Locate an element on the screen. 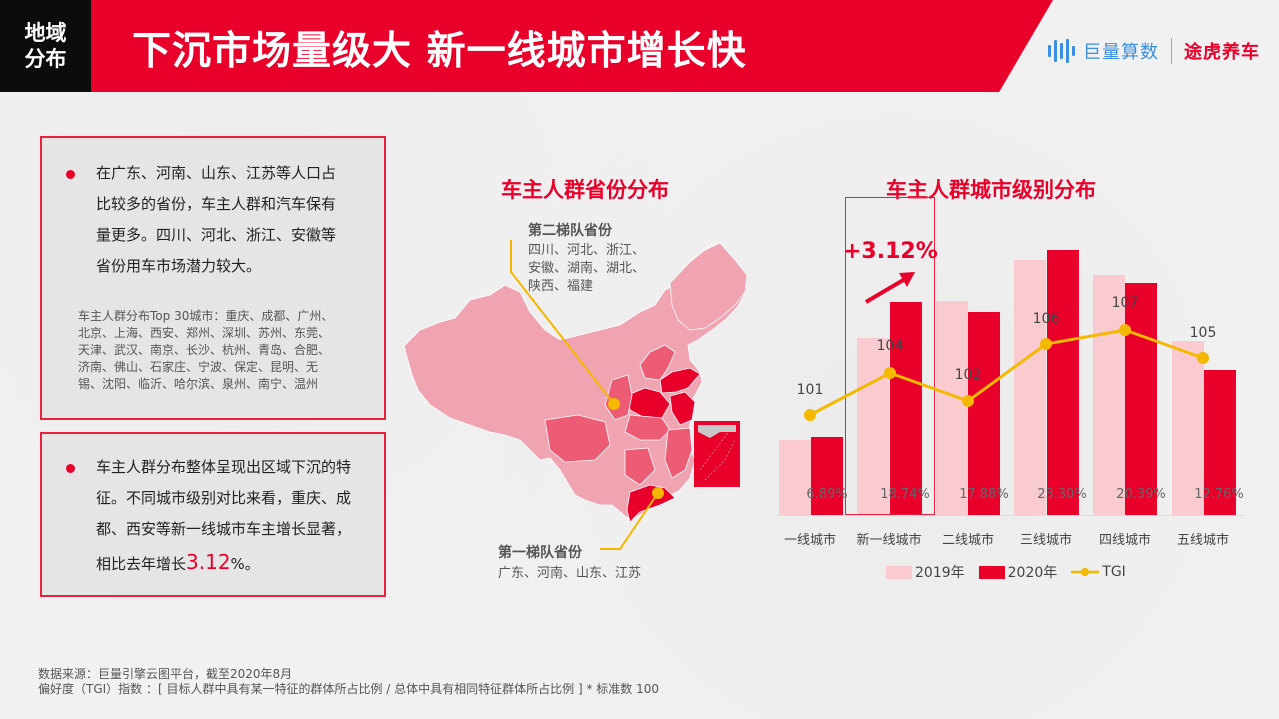  growth-highlight: 3.12 is located at coordinates (208, 562).